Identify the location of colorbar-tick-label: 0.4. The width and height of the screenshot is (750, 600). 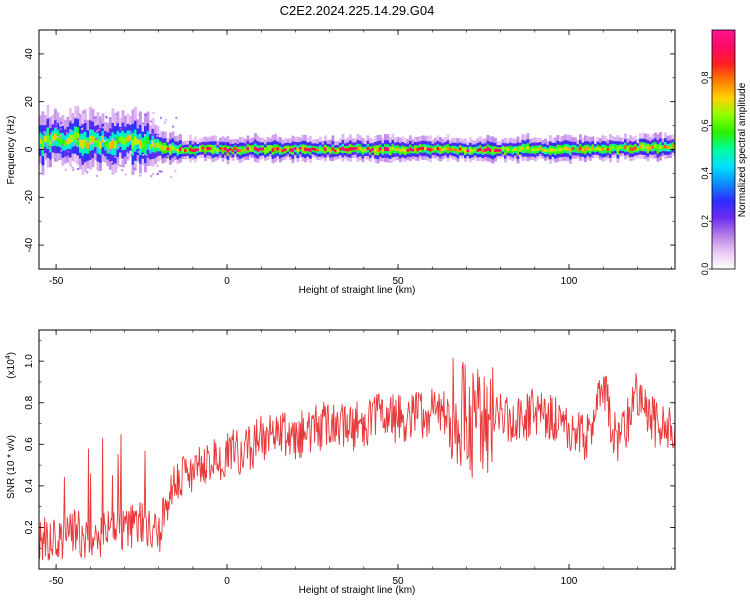
(705, 173).